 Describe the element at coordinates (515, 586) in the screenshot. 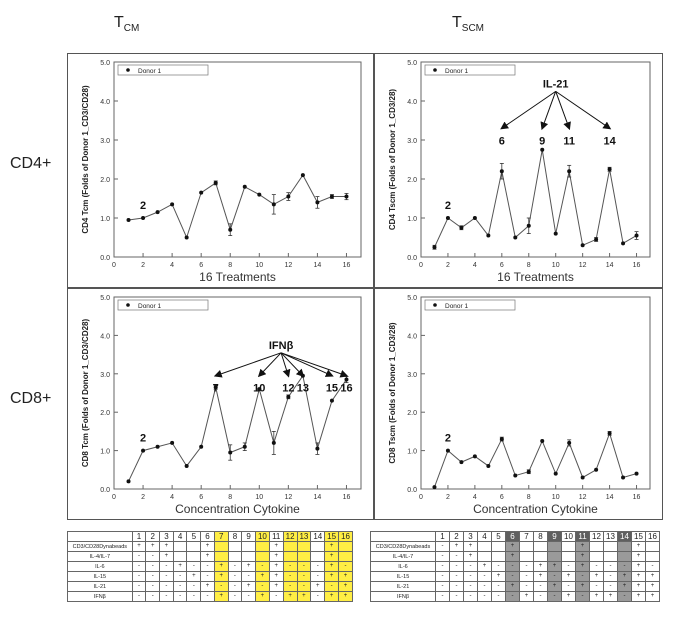

I see `table-row: IL-21- - - - - + - - + - + - - + + +` at that location.